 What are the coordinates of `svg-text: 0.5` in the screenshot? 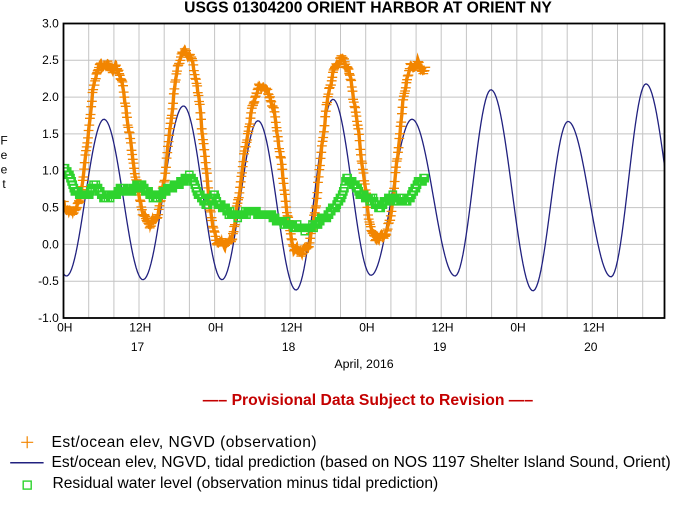 It's located at (50, 208).